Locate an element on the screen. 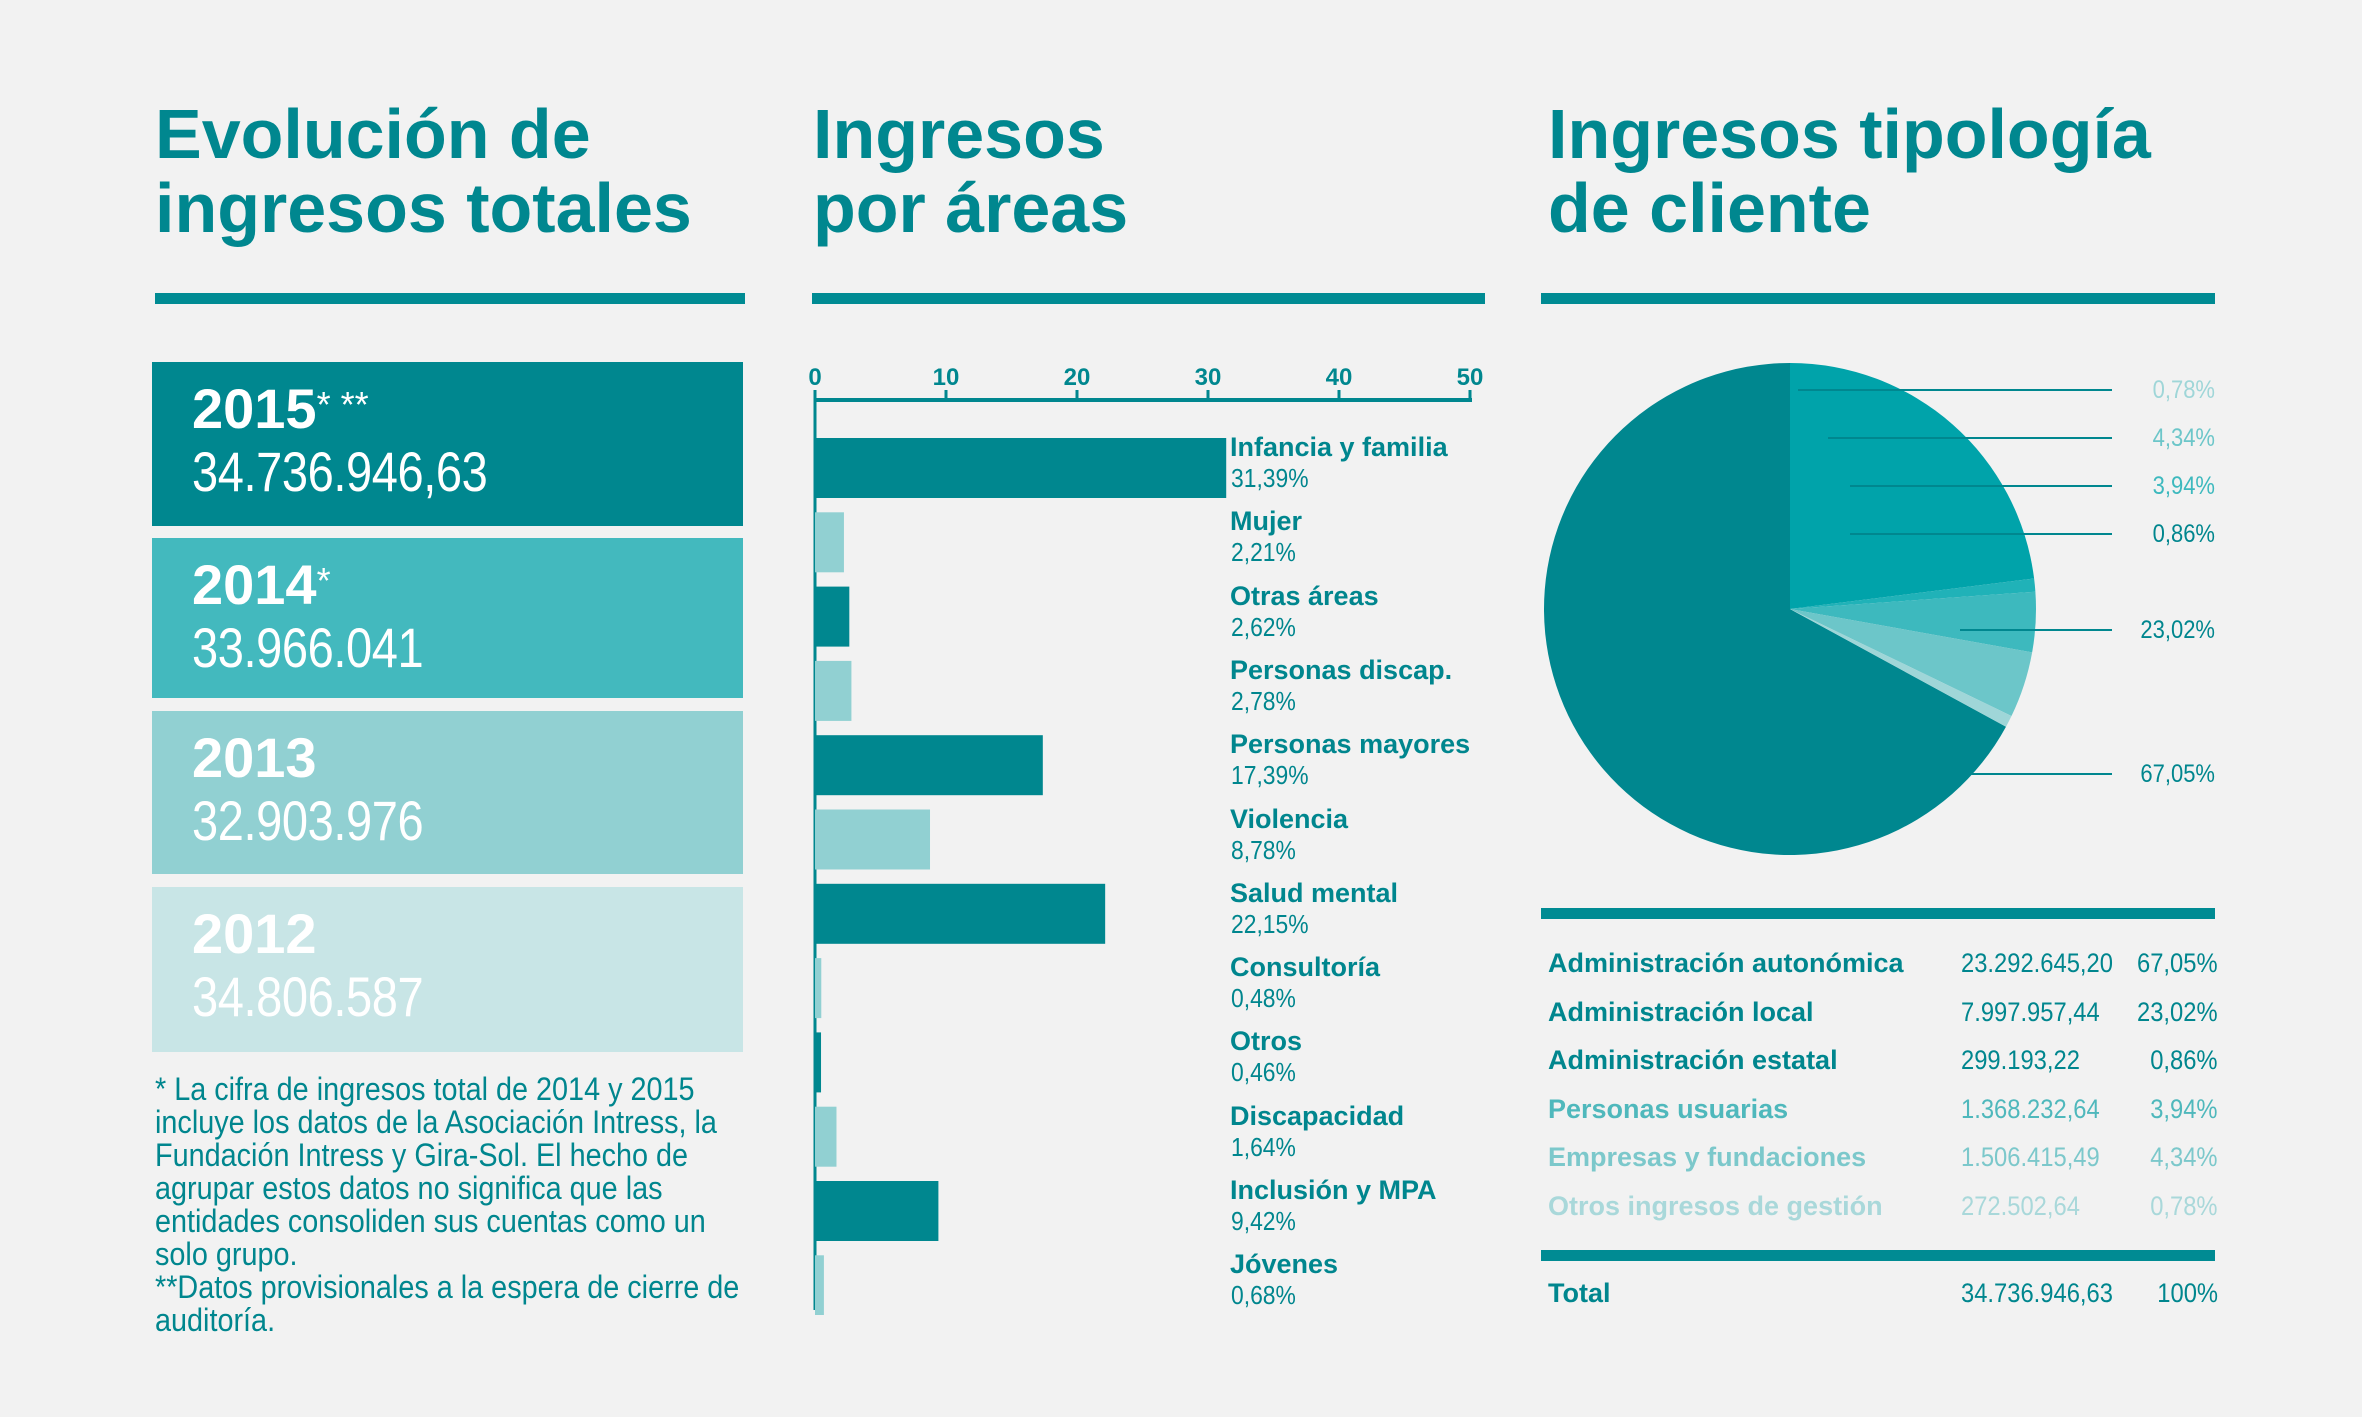 This screenshot has height=1417, width=2362. total-amount: 34.736.946,63 is located at coordinates (2037, 1293).